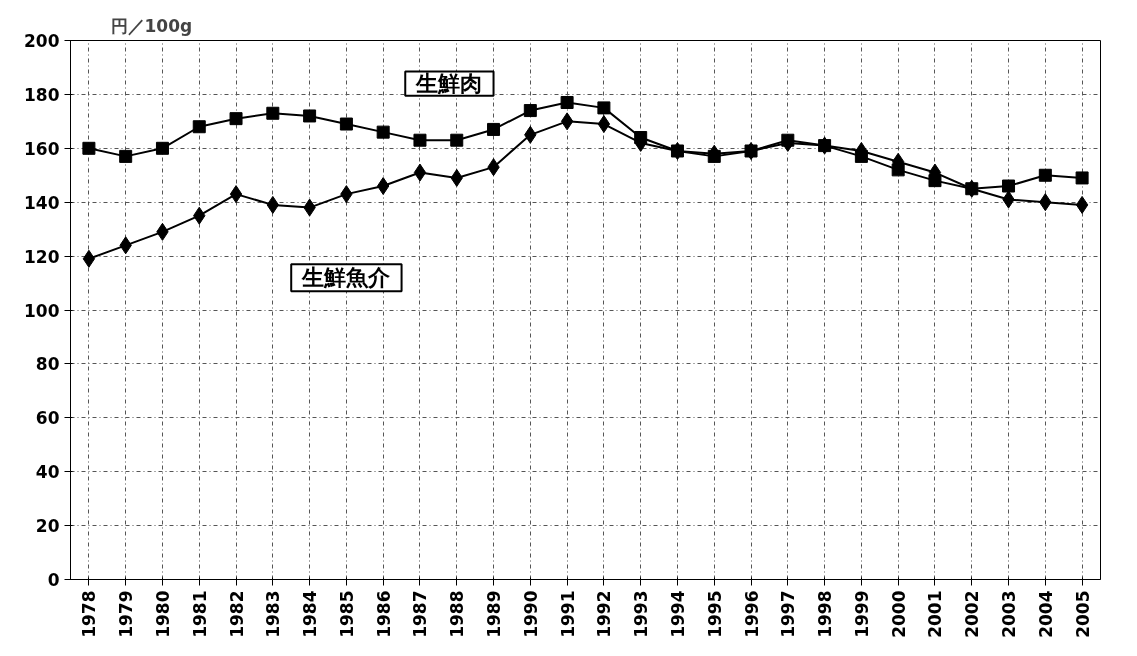 The height and width of the screenshot is (656, 1137). What do you see at coordinates (530, 614) in the screenshot?
I see `x-tick-label: 1990` at bounding box center [530, 614].